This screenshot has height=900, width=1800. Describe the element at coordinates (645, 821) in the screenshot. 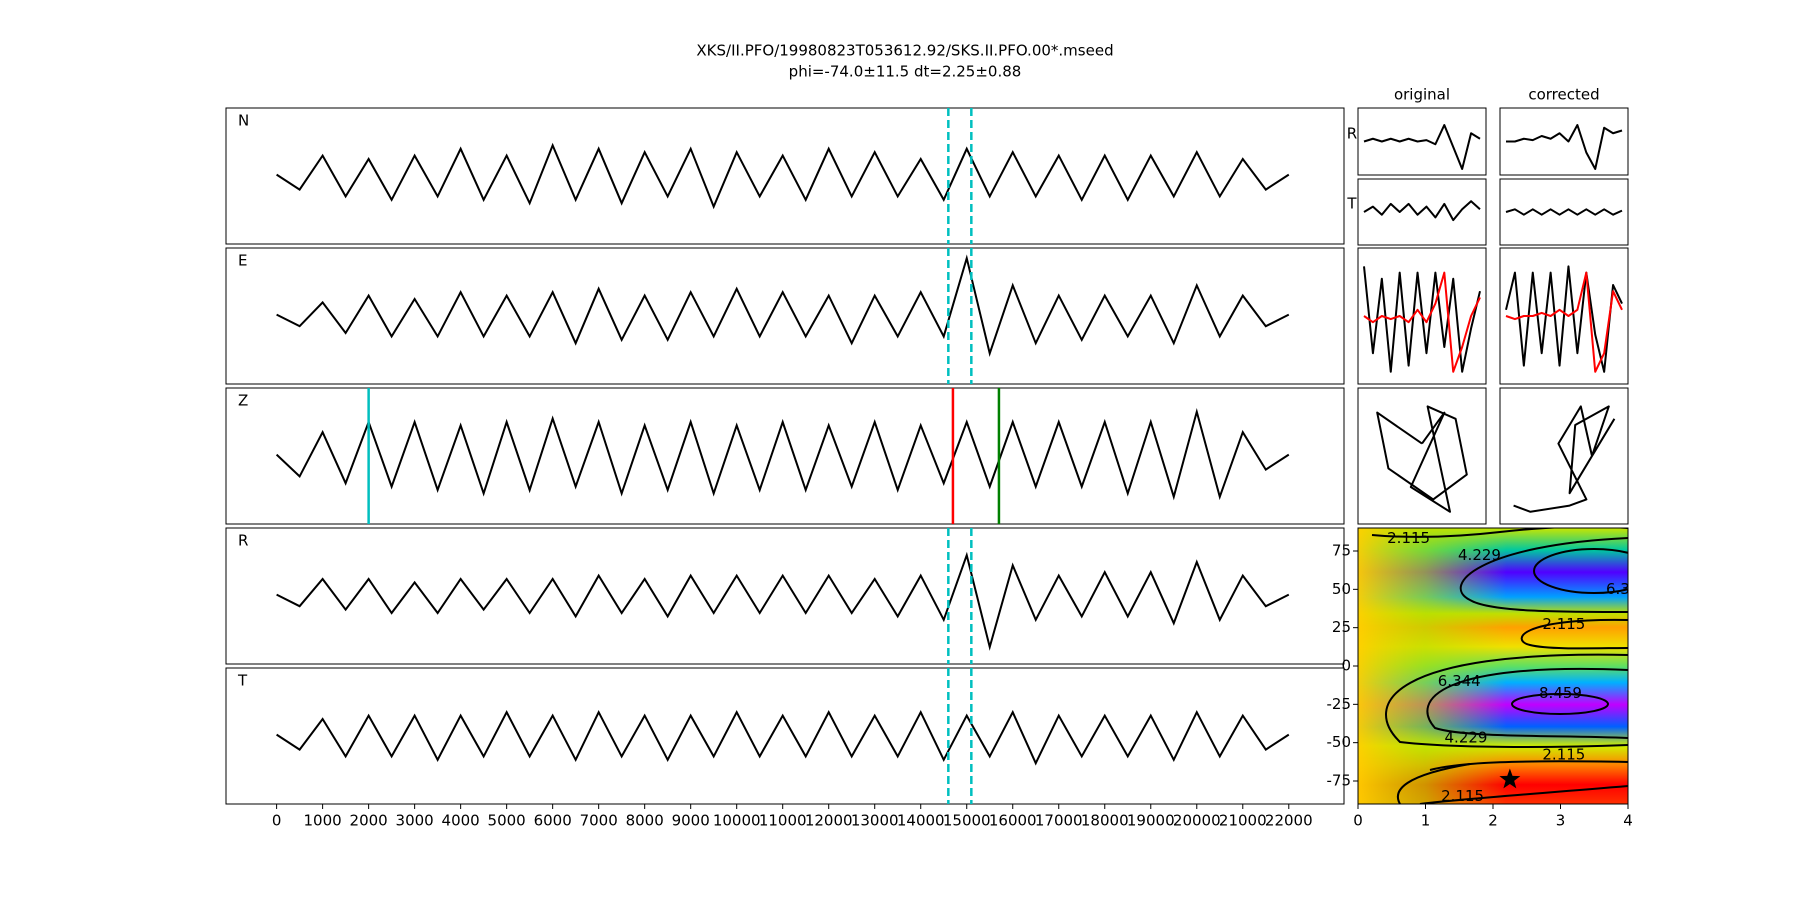

I see `x-tick-label: 8000` at that location.